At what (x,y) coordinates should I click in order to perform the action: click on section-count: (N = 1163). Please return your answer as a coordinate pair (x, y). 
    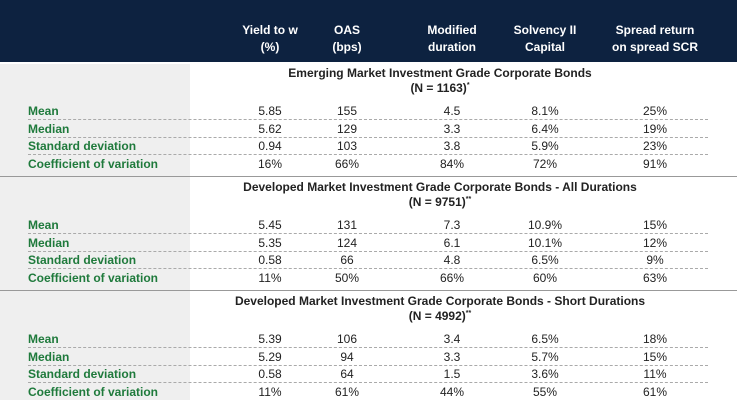
    Looking at the image, I should click on (438, 88).